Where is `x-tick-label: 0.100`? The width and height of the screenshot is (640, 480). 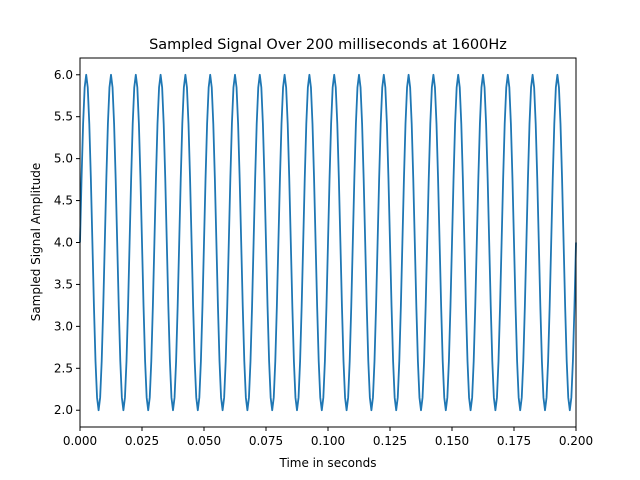 x-tick-label: 0.100 is located at coordinates (328, 441).